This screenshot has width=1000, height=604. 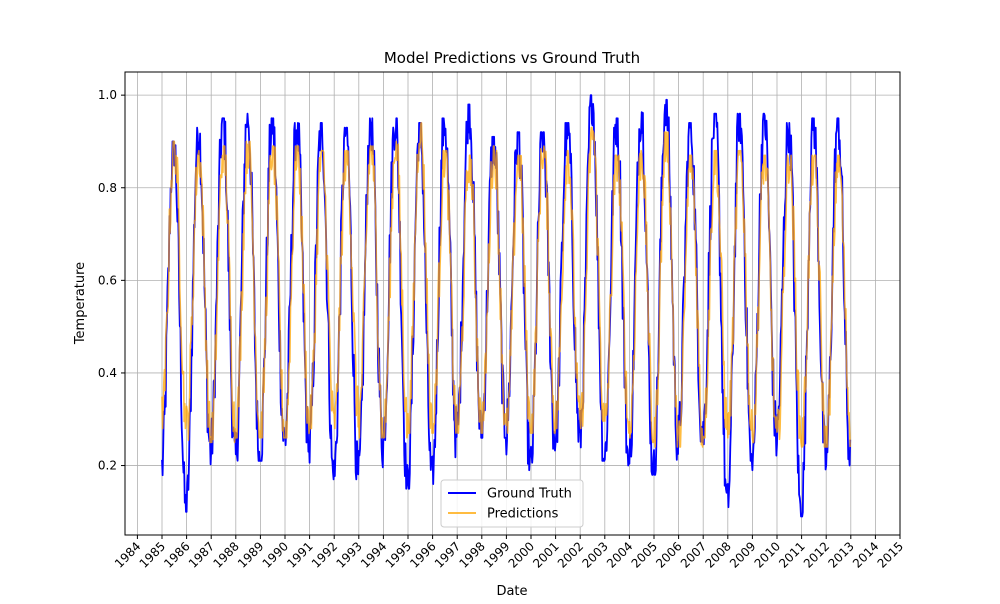 What do you see at coordinates (176, 554) in the screenshot?
I see `x-tick-label: 1986` at bounding box center [176, 554].